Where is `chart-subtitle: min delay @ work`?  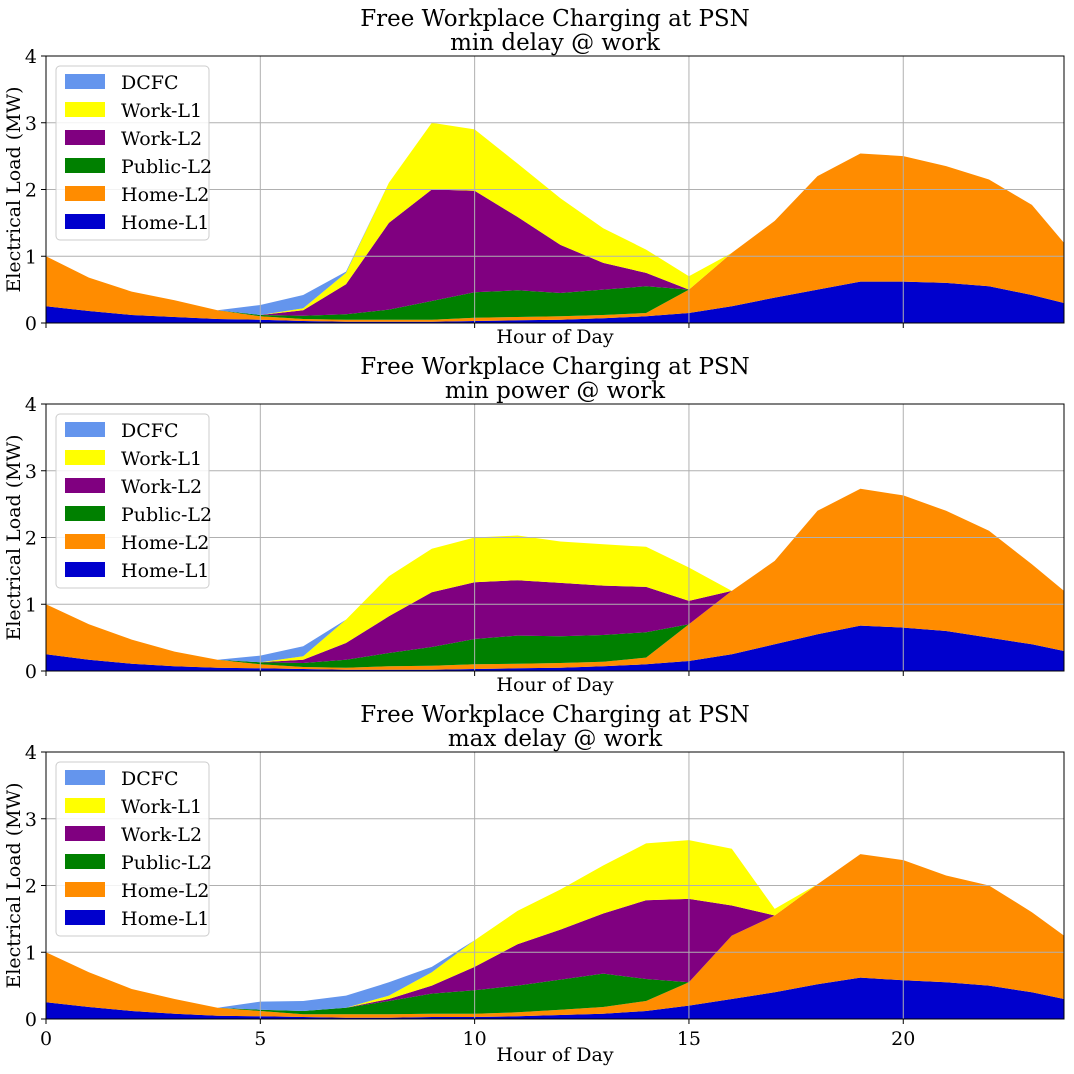
chart-subtitle: min delay @ work is located at coordinates (555, 43).